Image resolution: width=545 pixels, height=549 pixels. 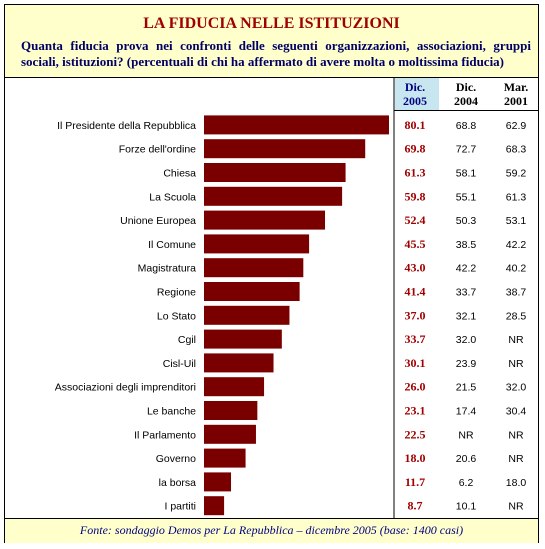 I want to click on table-cell-value: 58.1, so click(x=466, y=174).